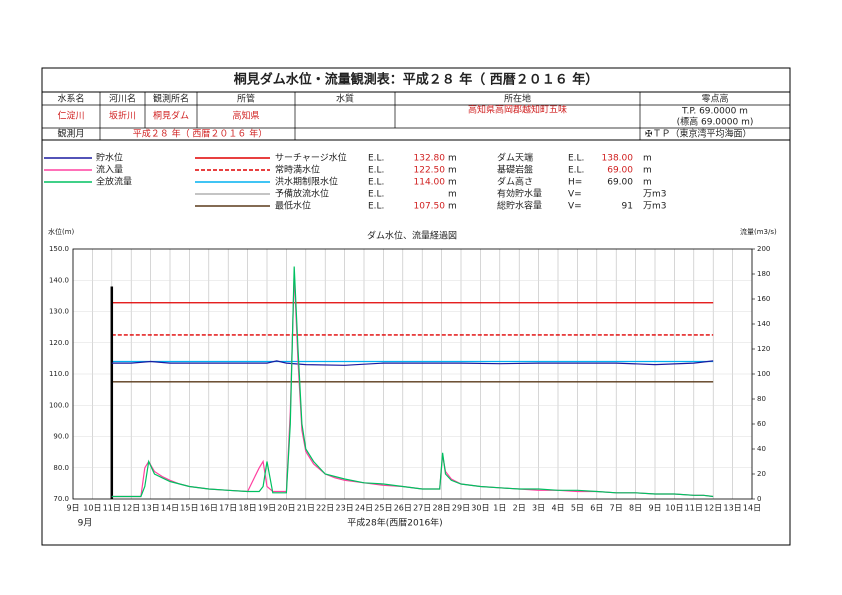  Describe the element at coordinates (70, 99) in the screenshot. I see `header-label: 水系名` at that location.